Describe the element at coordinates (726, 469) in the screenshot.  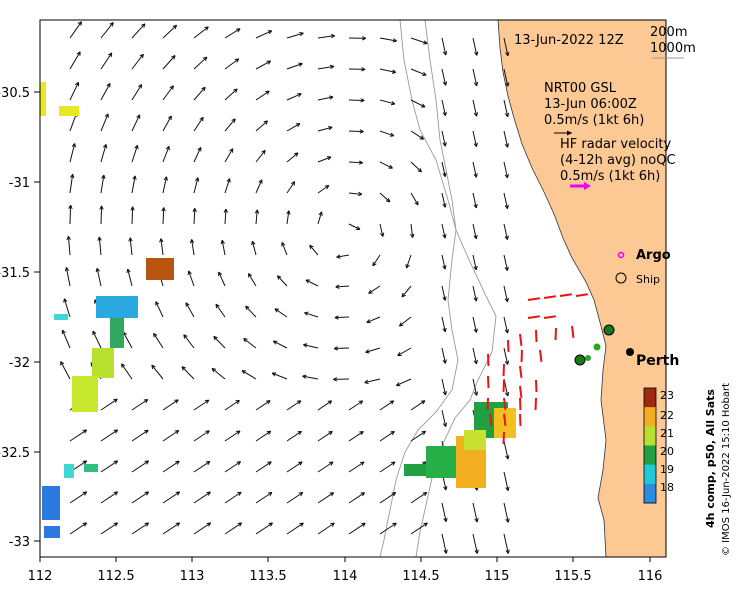
I see `credit-text: © IMOS 16-Jun-2022 15:10 Hobart` at that location.